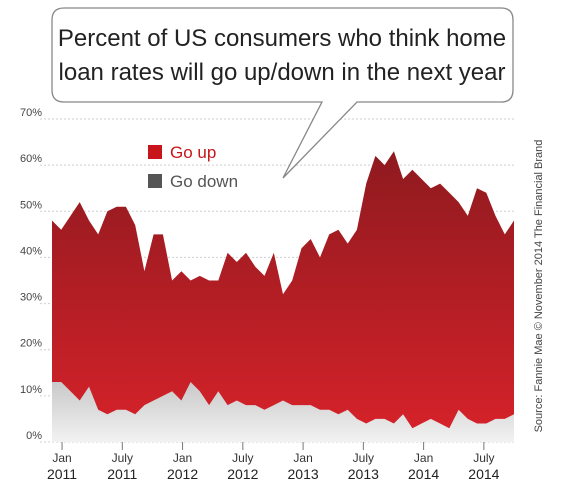 The width and height of the screenshot is (565, 491). What do you see at coordinates (204, 181) in the screenshot?
I see `legend-label-go-down: Go down` at bounding box center [204, 181].